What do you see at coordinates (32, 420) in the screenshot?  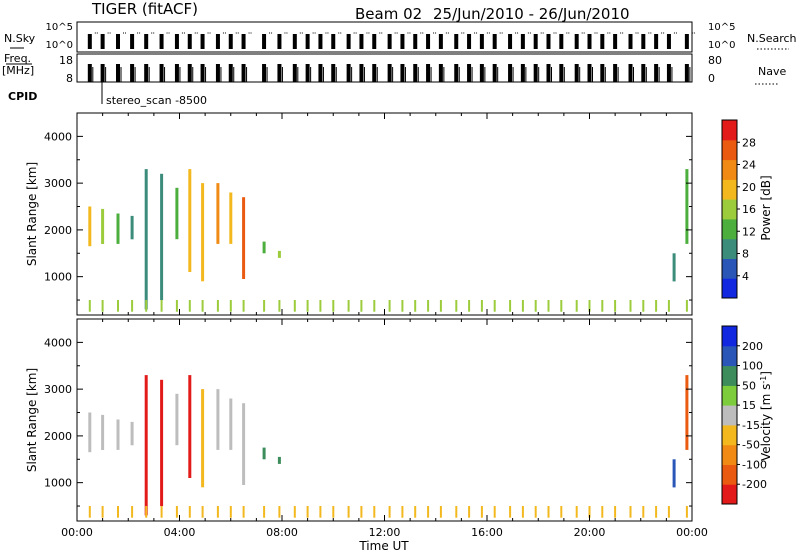 I see `velocity-ylabel: Slant Range [km]` at bounding box center [32, 420].